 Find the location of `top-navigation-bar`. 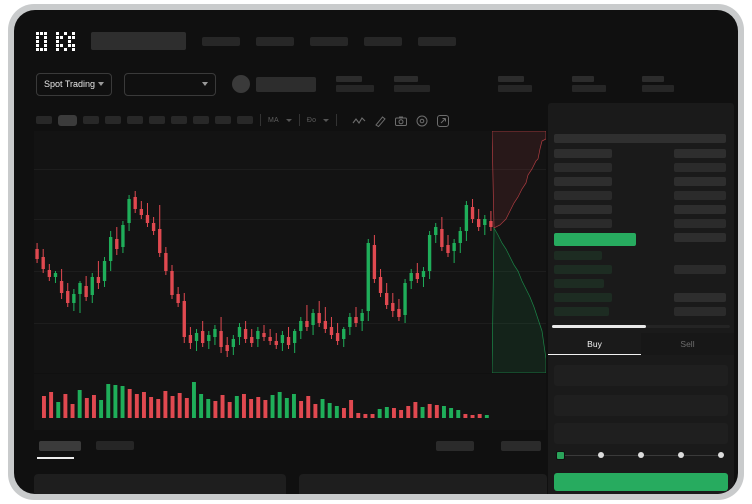

top-navigation-bar is located at coordinates (376, 41).